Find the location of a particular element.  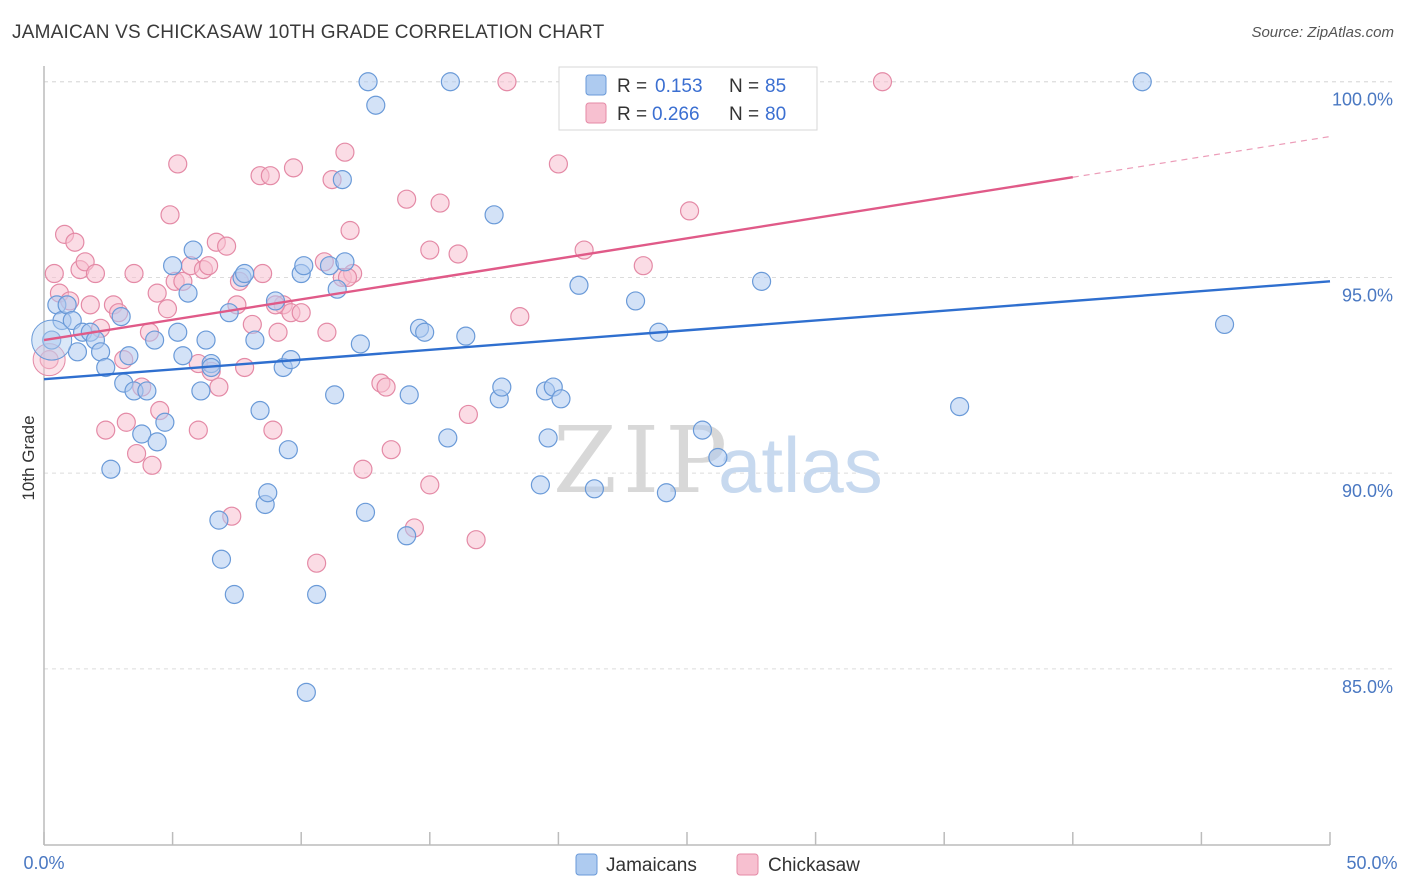

bottom-legend-swatch-chickasaw is located at coordinates (747, 864).